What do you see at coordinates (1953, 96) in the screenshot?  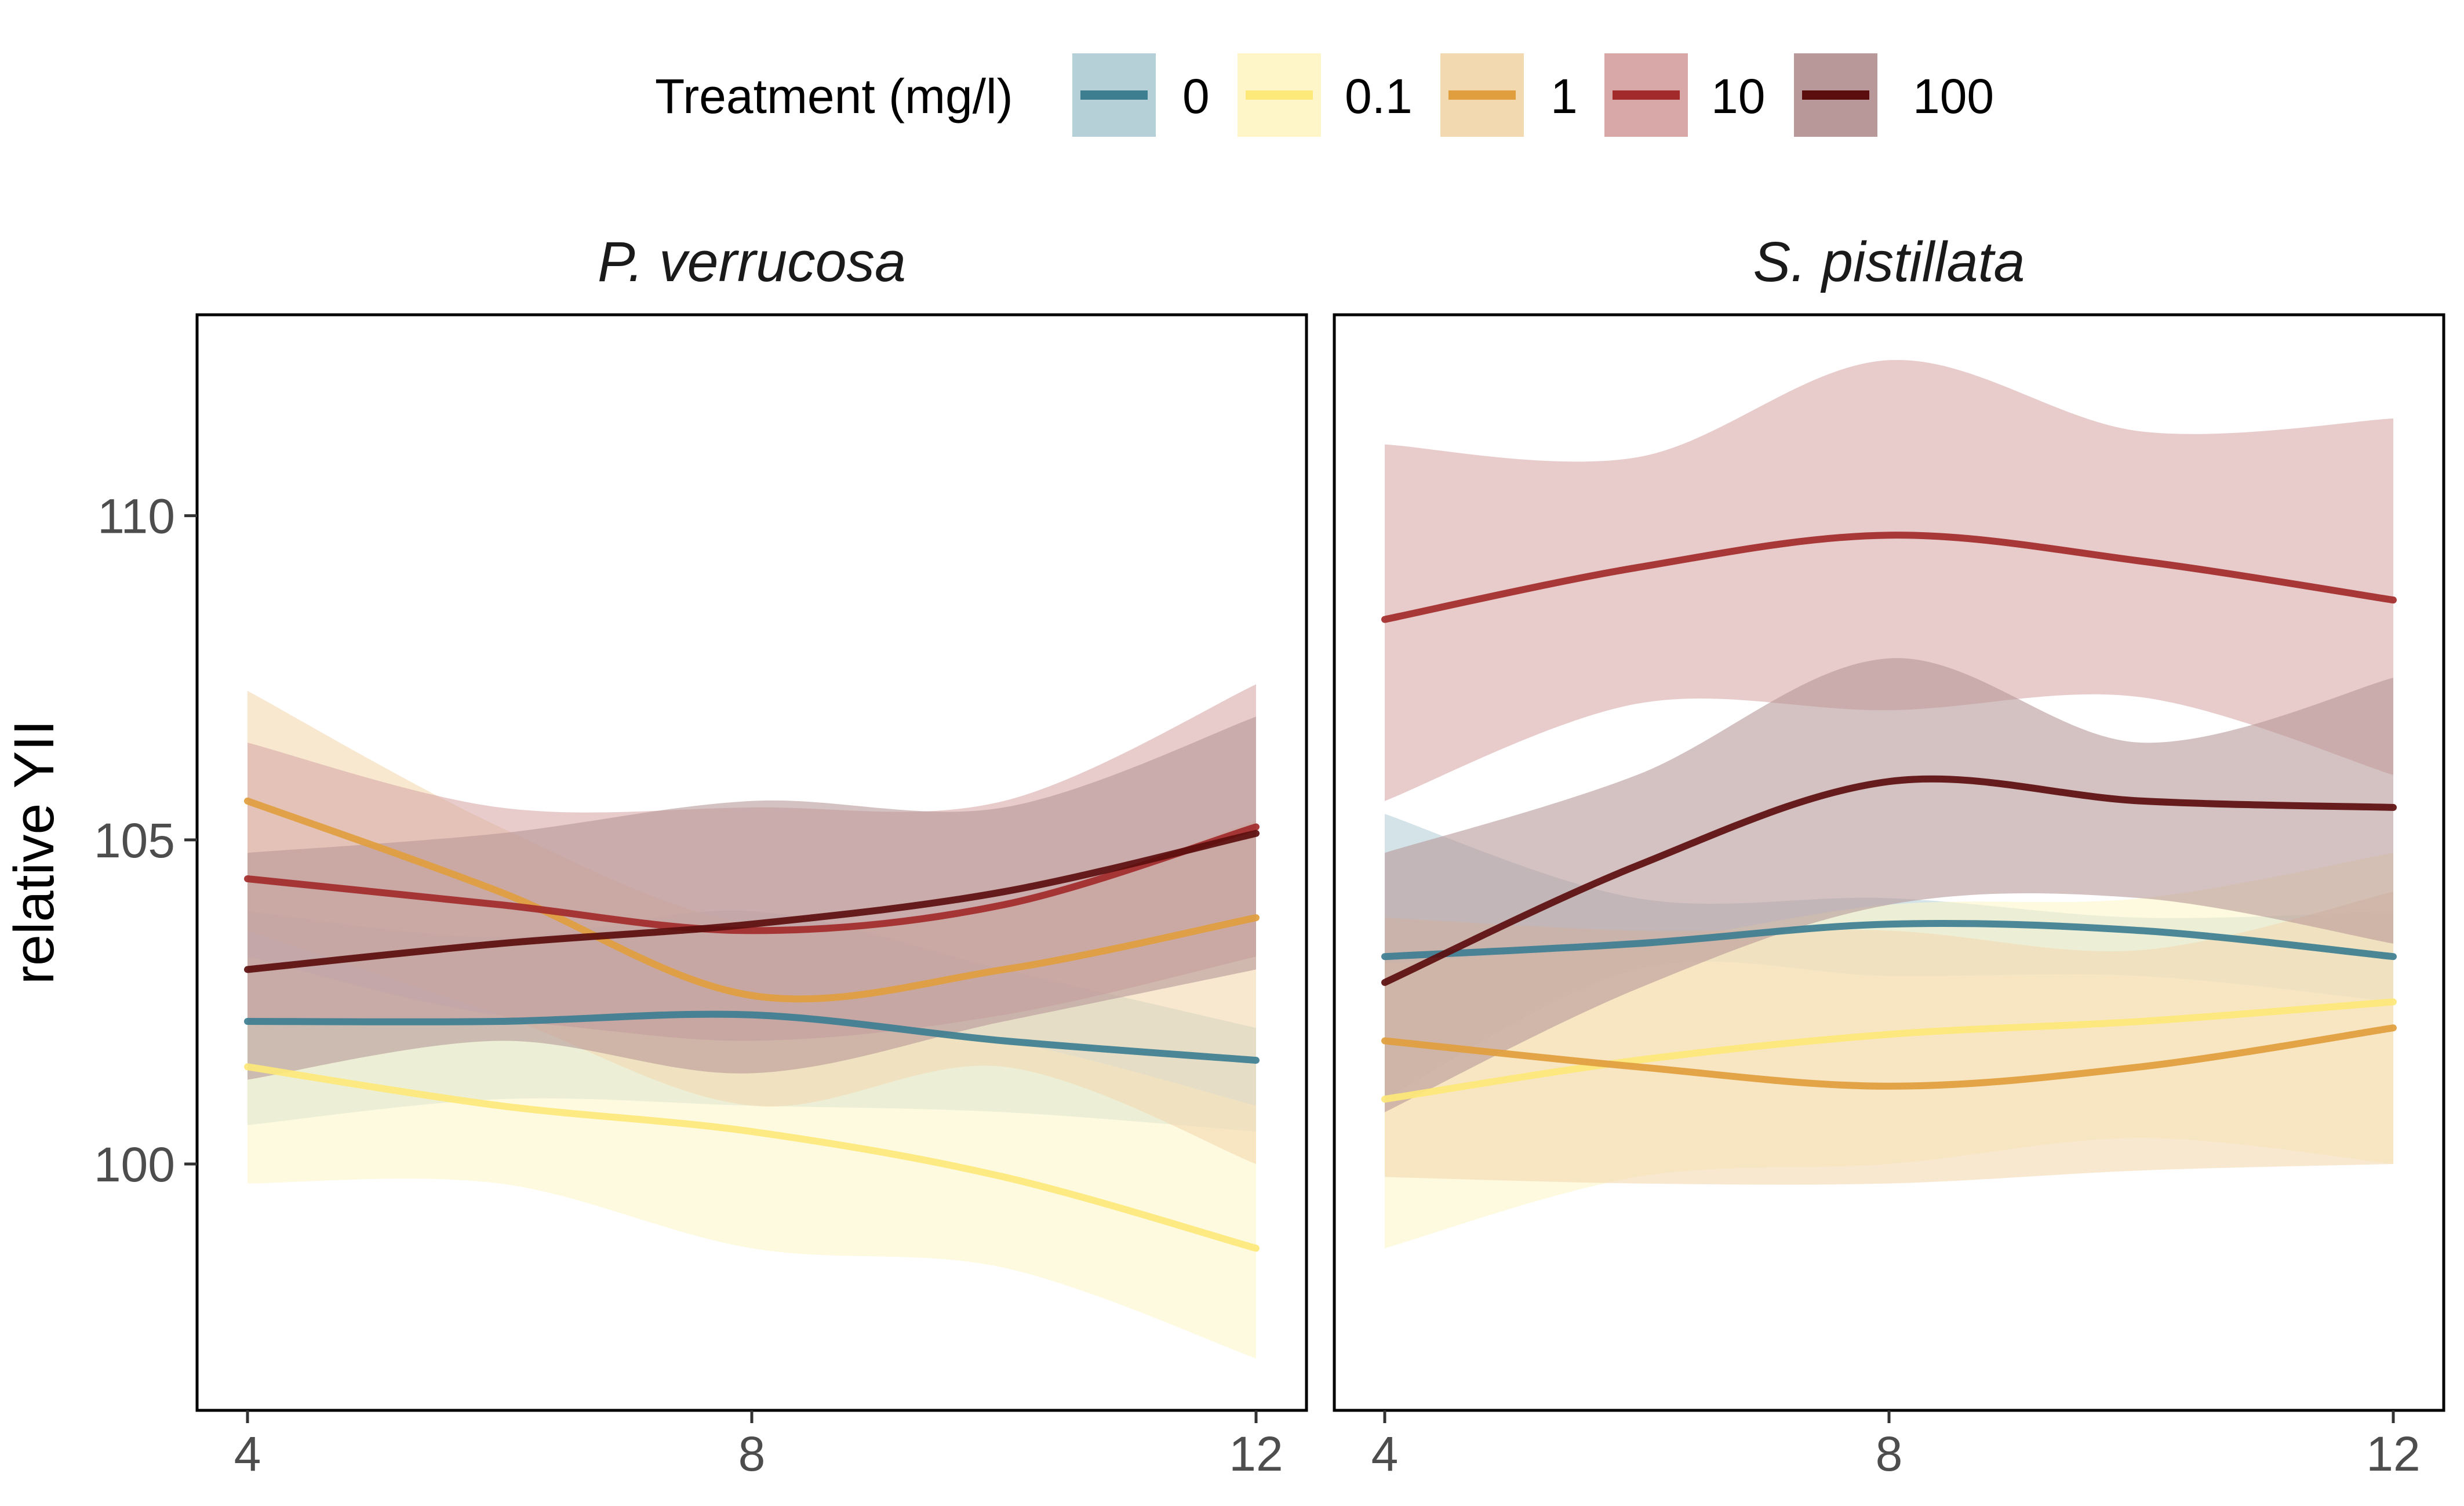 I see `legend-label: 100` at bounding box center [1953, 96].